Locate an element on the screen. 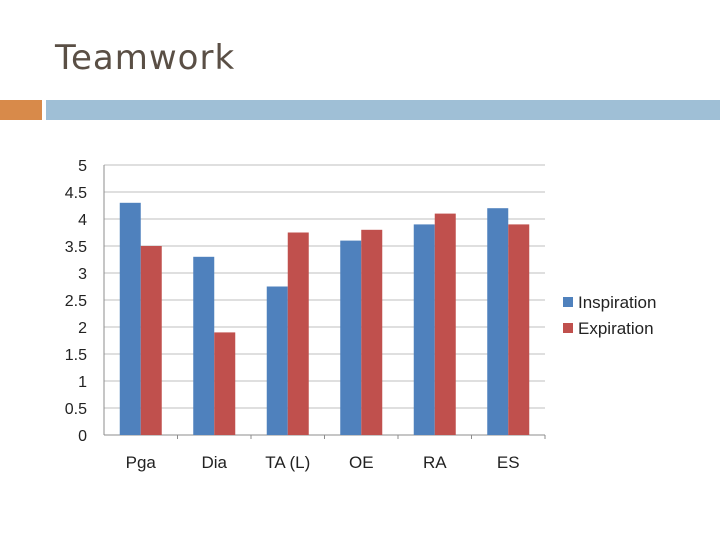 The image size is (720, 540). x-tick-label: RA is located at coordinates (435, 462).